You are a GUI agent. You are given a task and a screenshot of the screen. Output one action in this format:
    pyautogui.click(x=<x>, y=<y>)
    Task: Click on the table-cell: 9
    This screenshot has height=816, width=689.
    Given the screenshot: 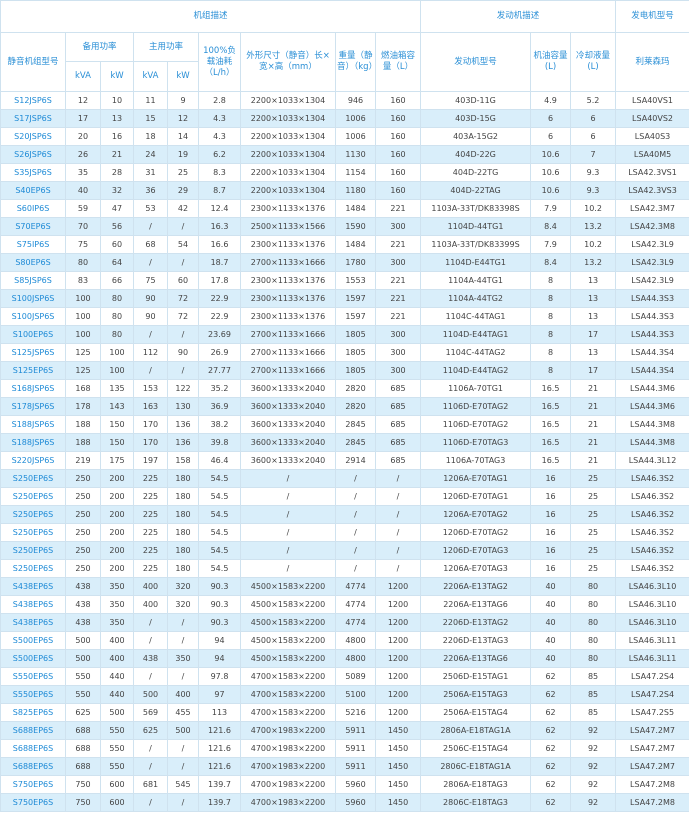 What is the action you would take?
    pyautogui.click(x=183, y=100)
    